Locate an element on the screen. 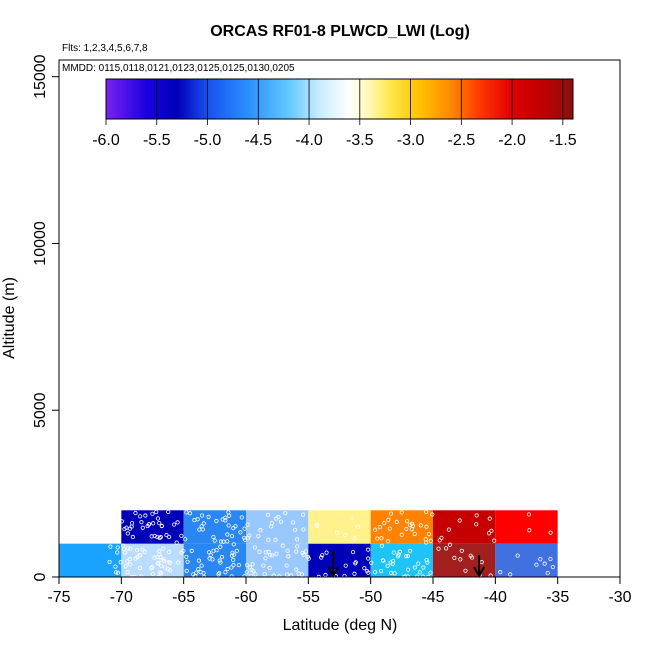  x-tick-label: -35 is located at coordinates (557, 597).